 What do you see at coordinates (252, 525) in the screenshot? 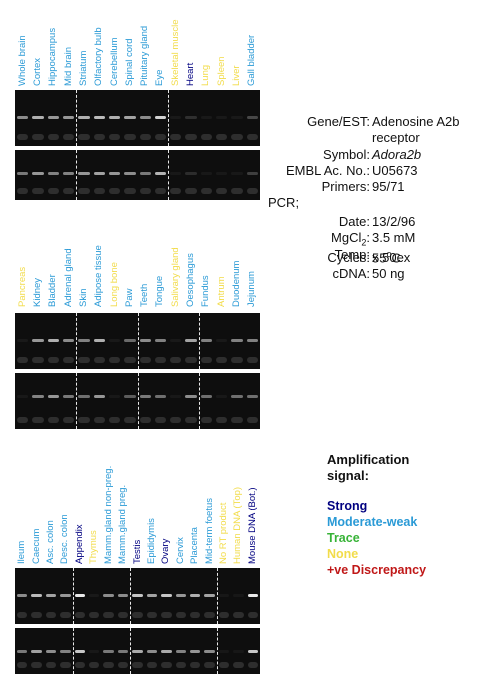
I see `lane-label: Mouse DNA (Bot.)` at bounding box center [252, 525].